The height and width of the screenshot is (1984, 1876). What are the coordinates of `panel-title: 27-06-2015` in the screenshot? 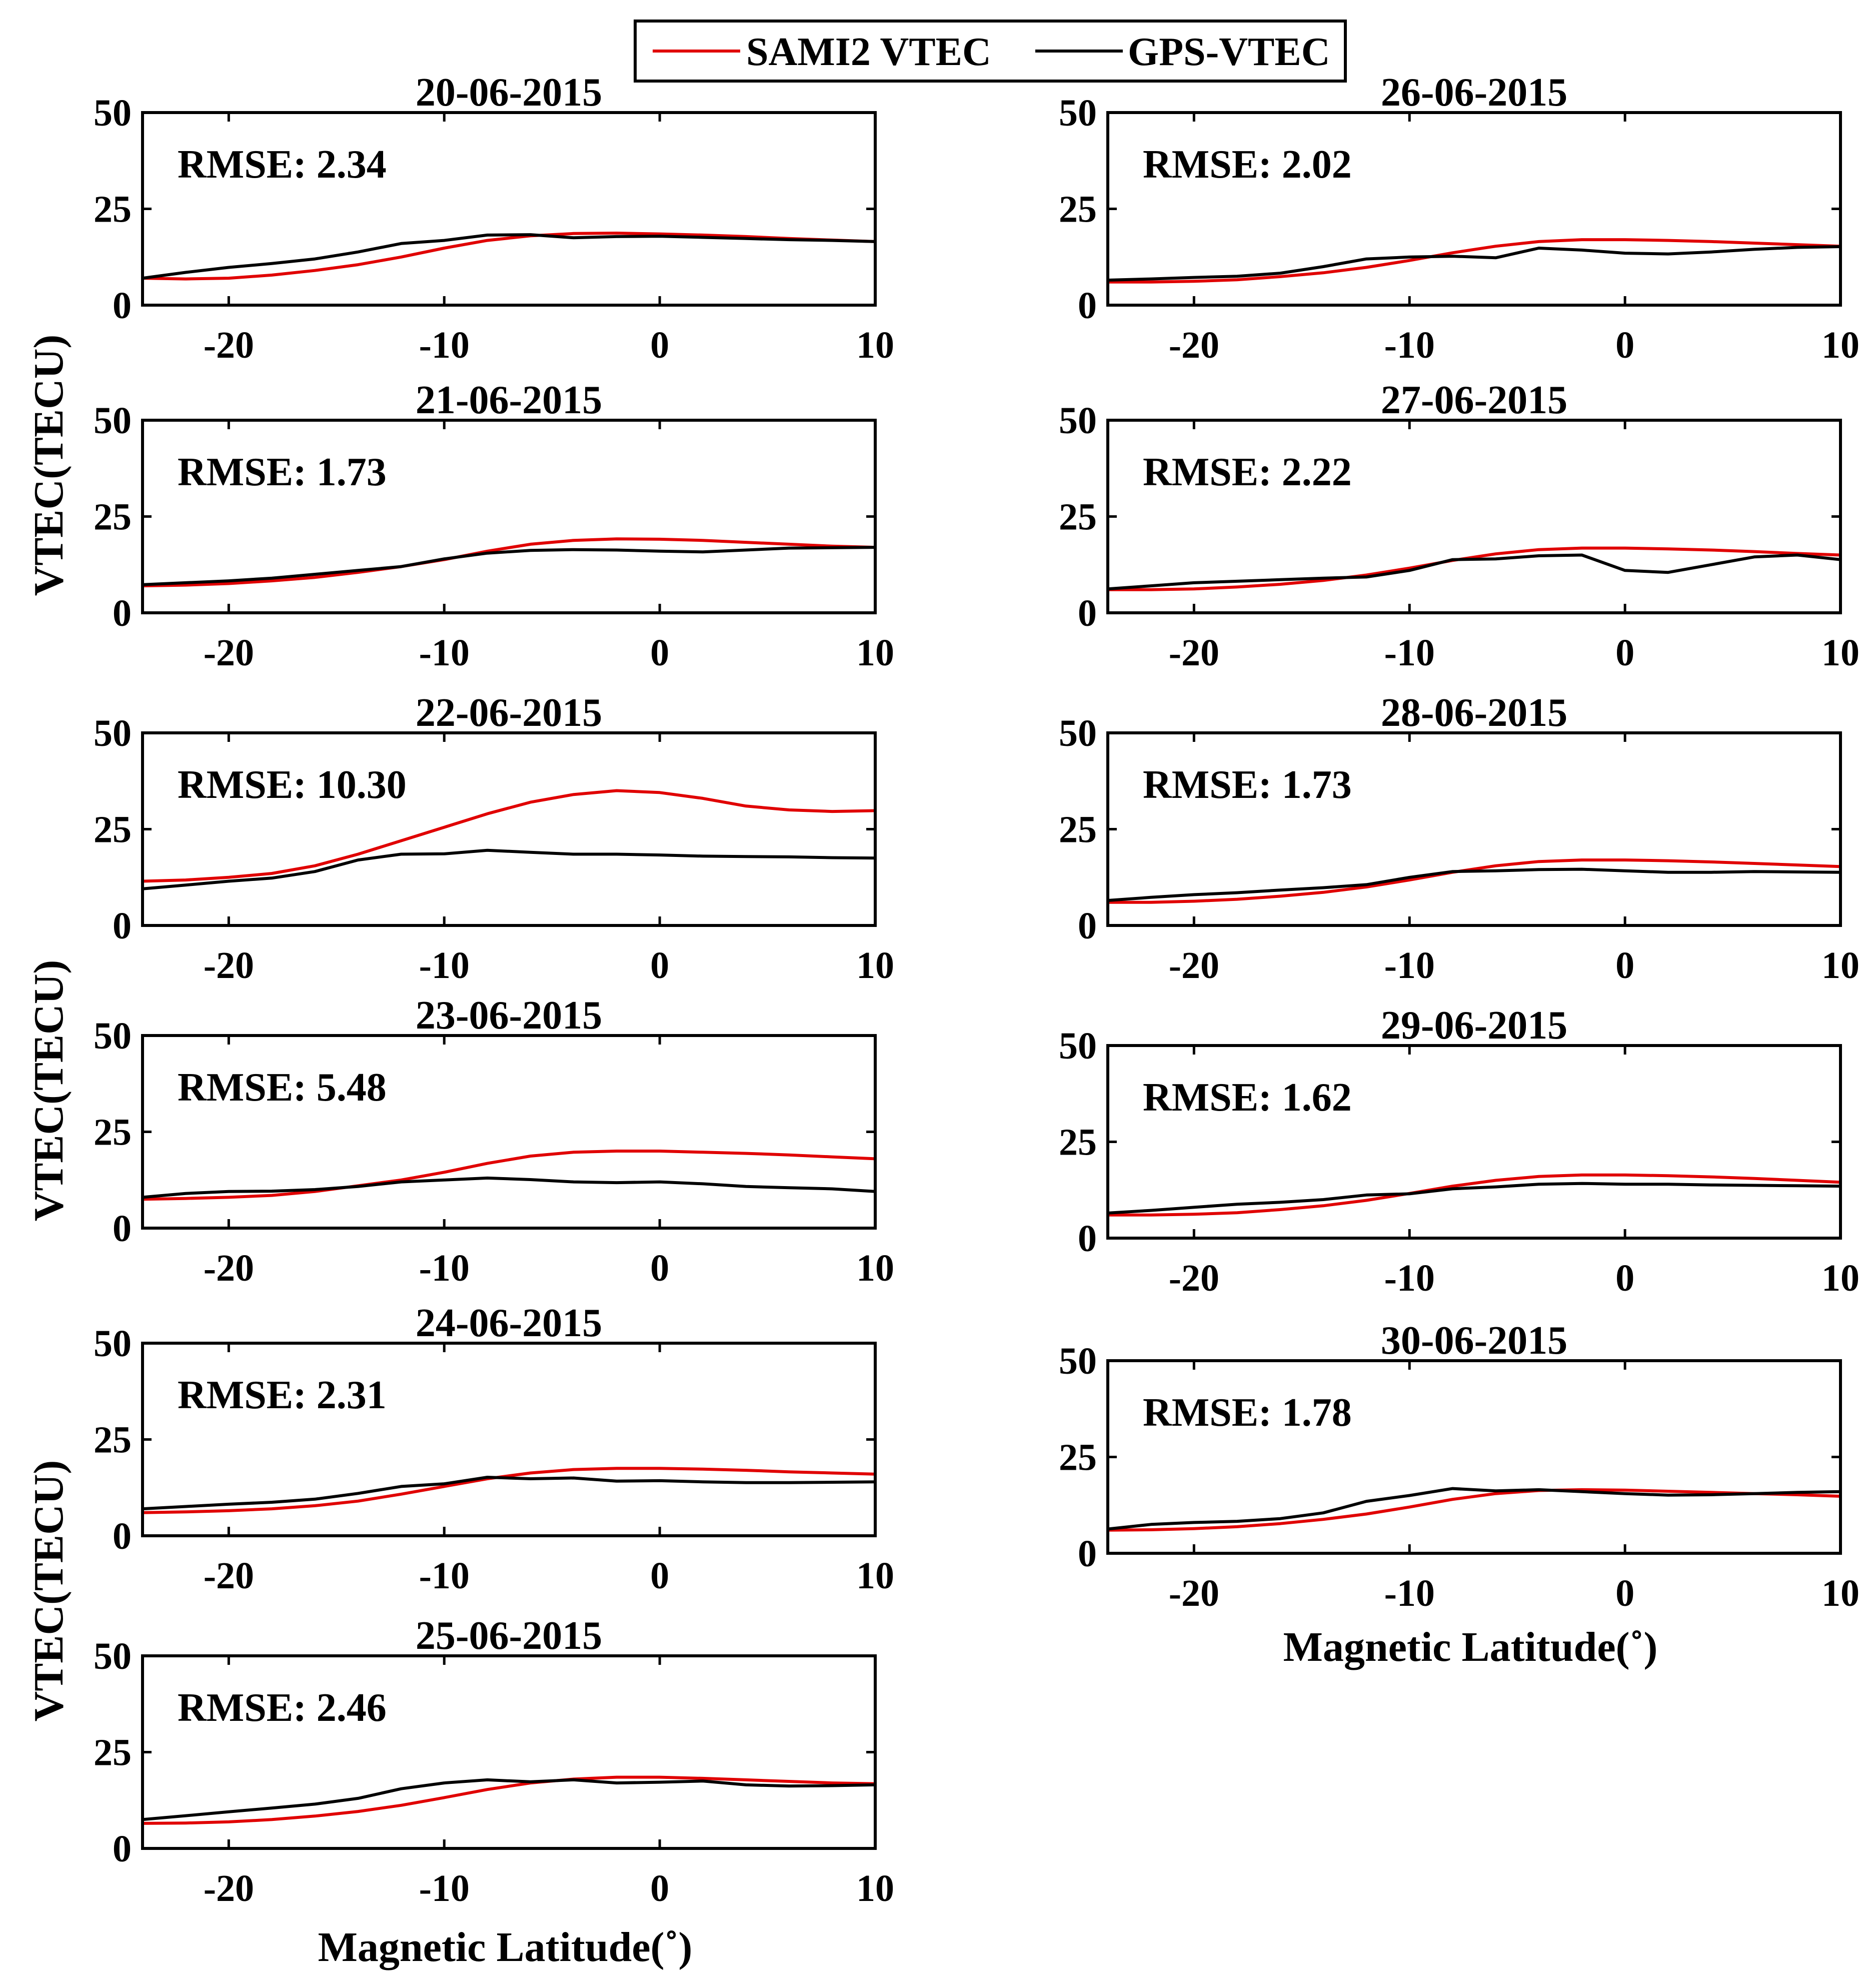 It's located at (1474, 400).